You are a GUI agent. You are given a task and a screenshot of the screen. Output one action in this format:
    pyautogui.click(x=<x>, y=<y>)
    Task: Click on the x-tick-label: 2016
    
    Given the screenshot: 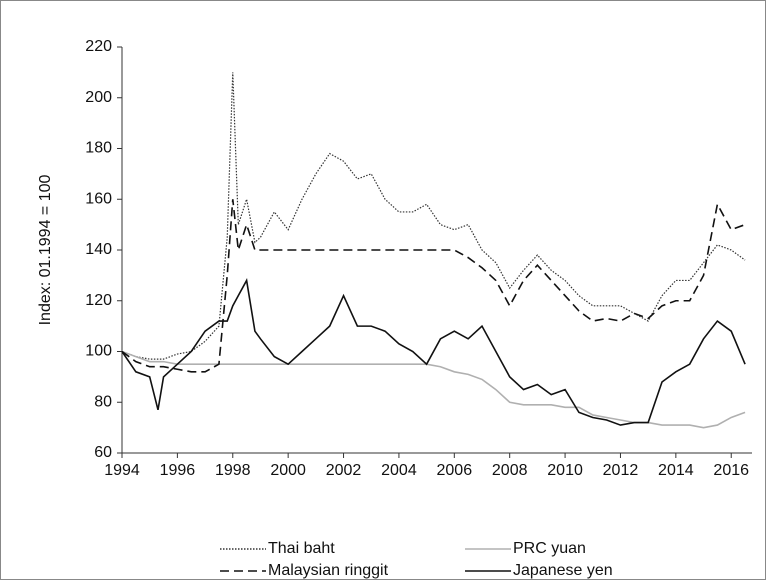 What is the action you would take?
    pyautogui.click(x=731, y=470)
    